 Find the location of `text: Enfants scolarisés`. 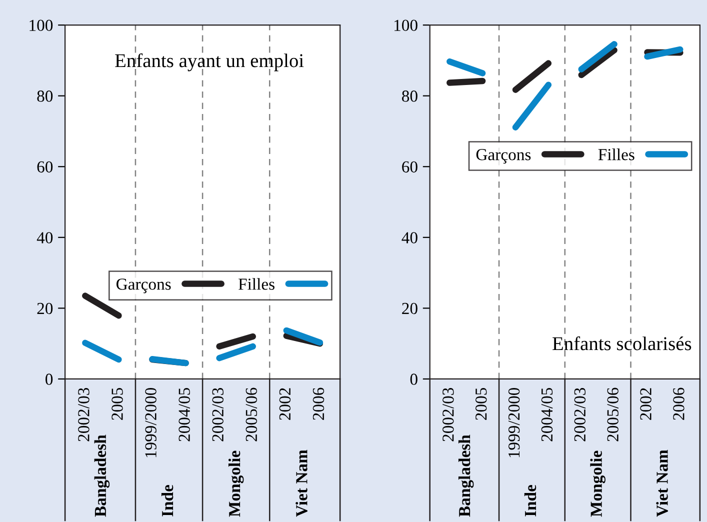

text: Enfants scolarisés is located at coordinates (622, 343).